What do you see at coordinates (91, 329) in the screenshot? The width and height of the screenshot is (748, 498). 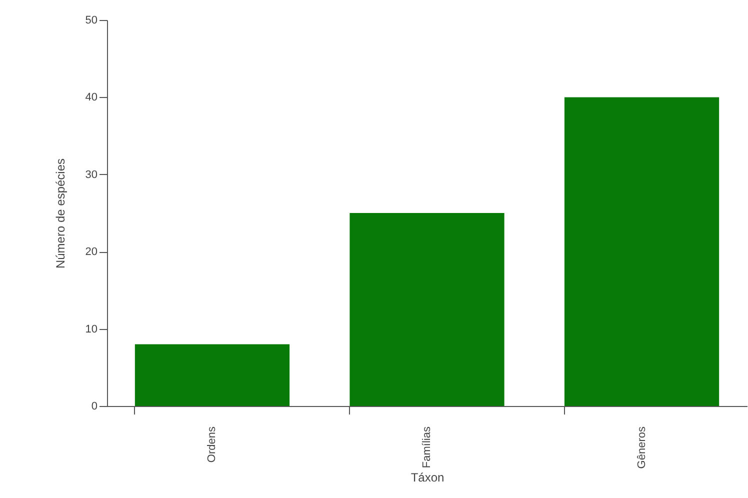 I see `y-tick-label: 10` at bounding box center [91, 329].